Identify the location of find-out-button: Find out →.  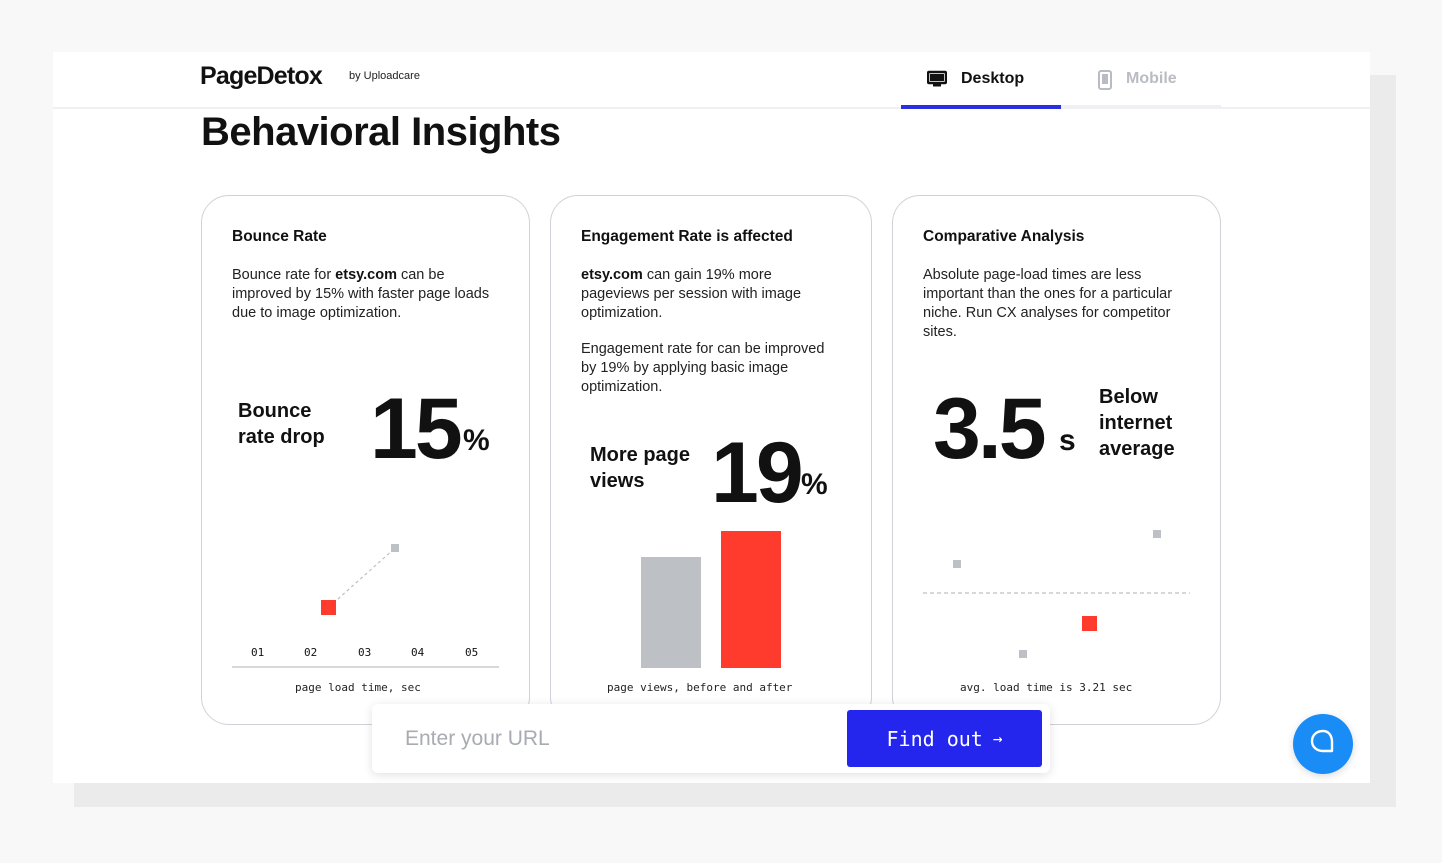
(944, 738).